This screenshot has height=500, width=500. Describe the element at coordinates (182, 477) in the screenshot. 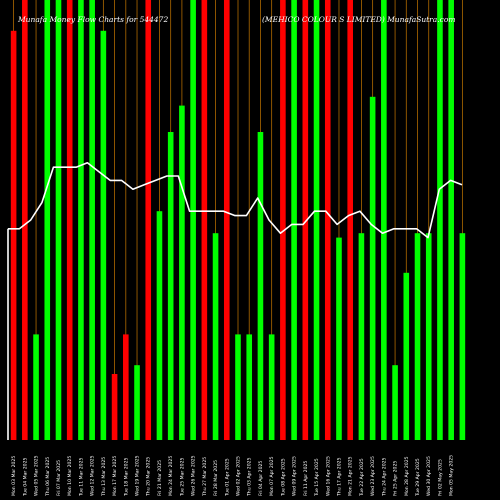

I see `x-tick-label: Tue 25 Mar 2025` at that location.